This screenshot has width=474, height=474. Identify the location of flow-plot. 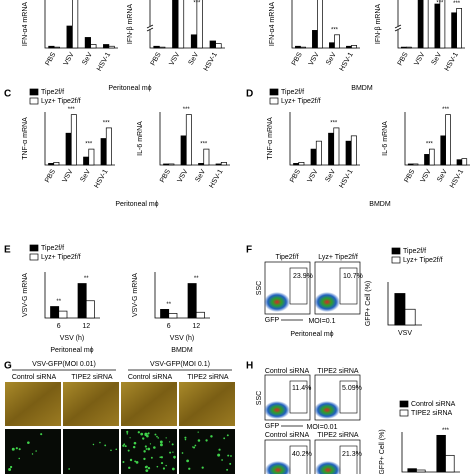
(312, 288).